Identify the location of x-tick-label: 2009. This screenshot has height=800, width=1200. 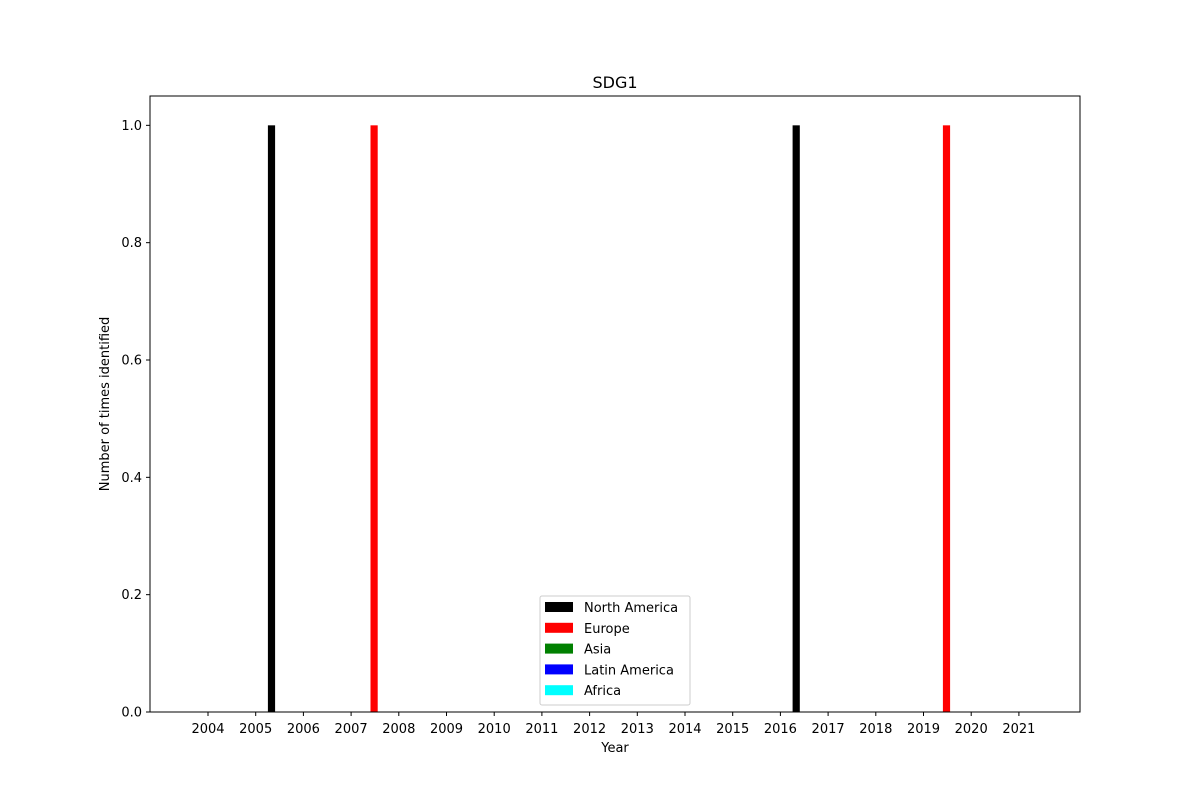
(446, 729).